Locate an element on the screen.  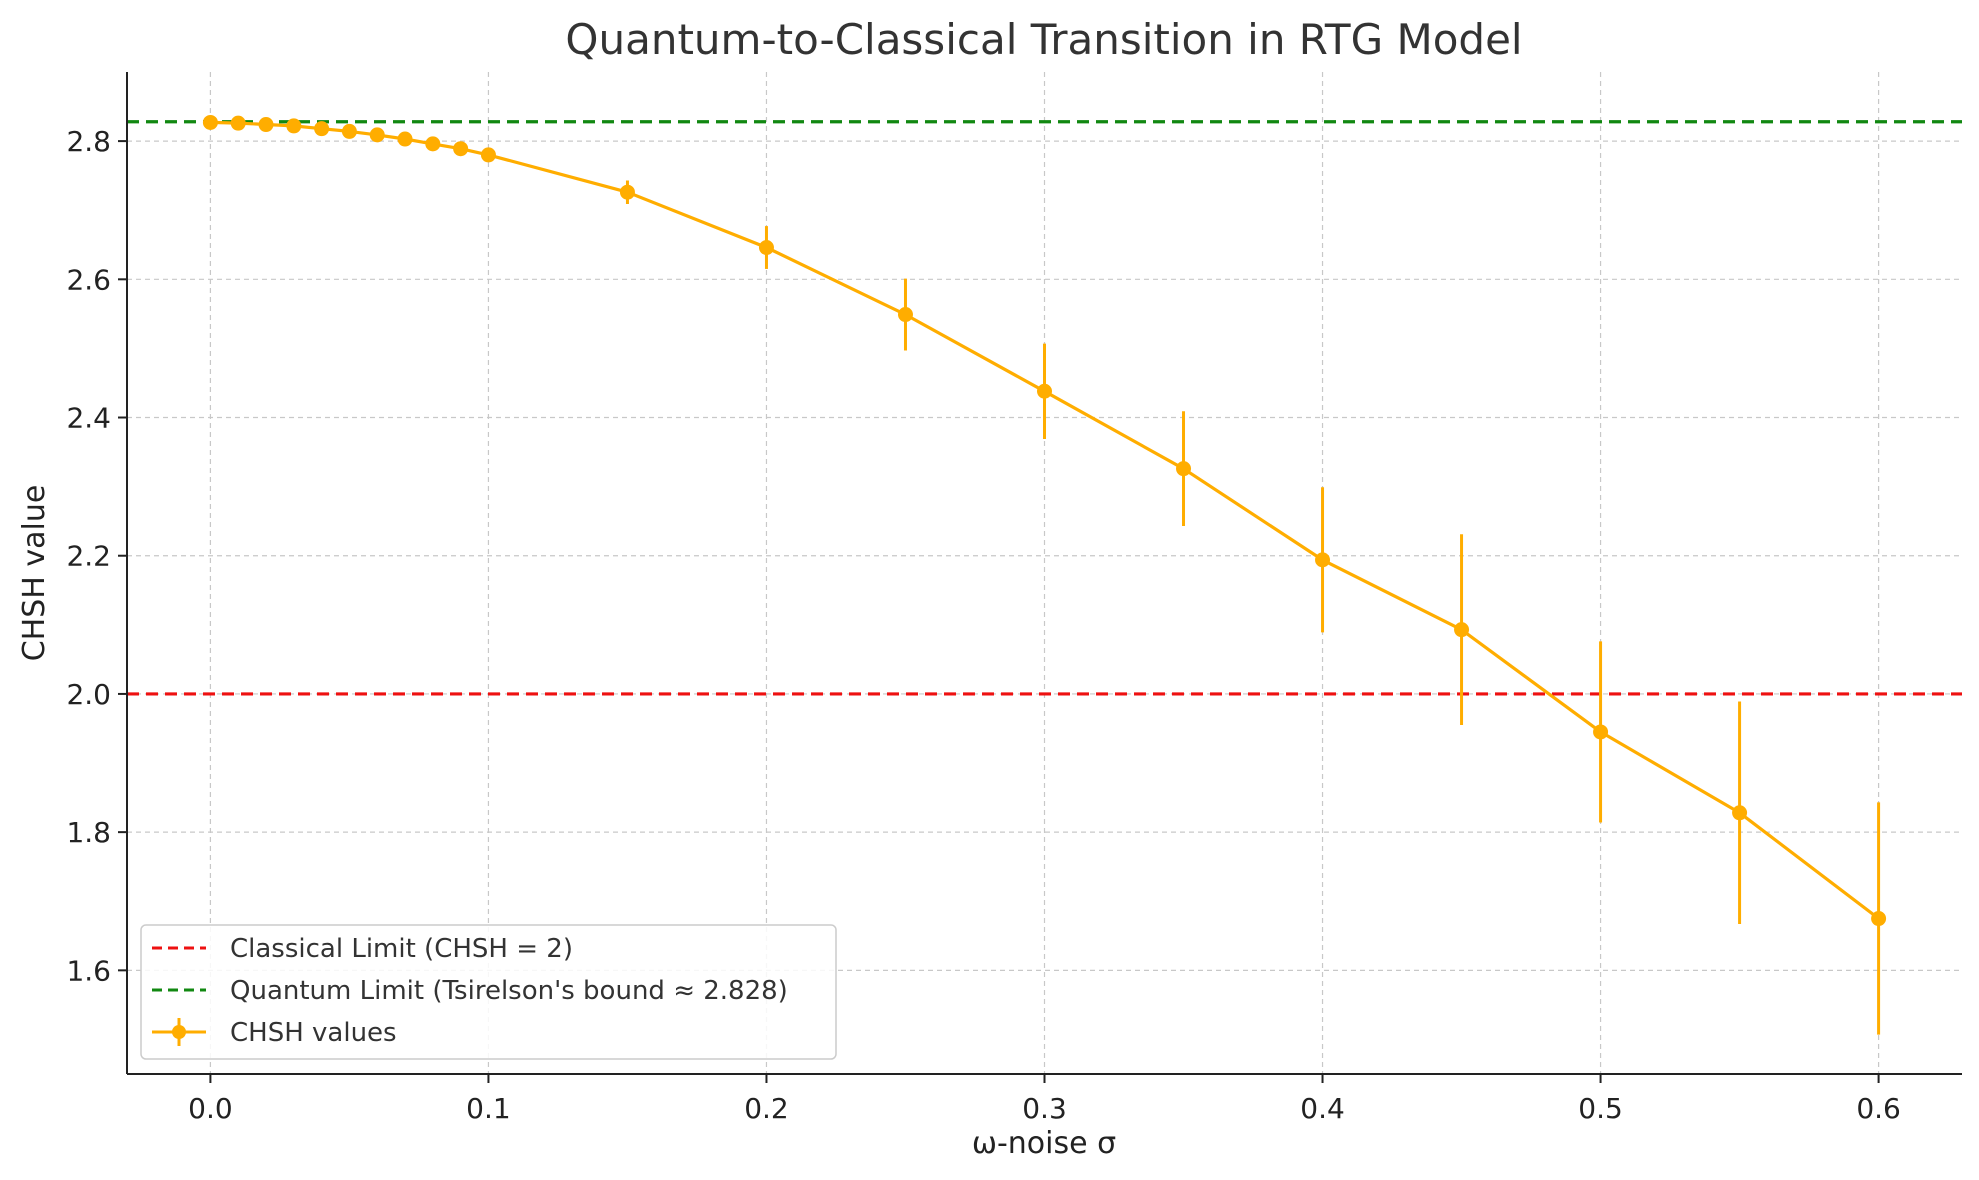
x-axis-title: ω-noise σ is located at coordinates (1044, 1143).